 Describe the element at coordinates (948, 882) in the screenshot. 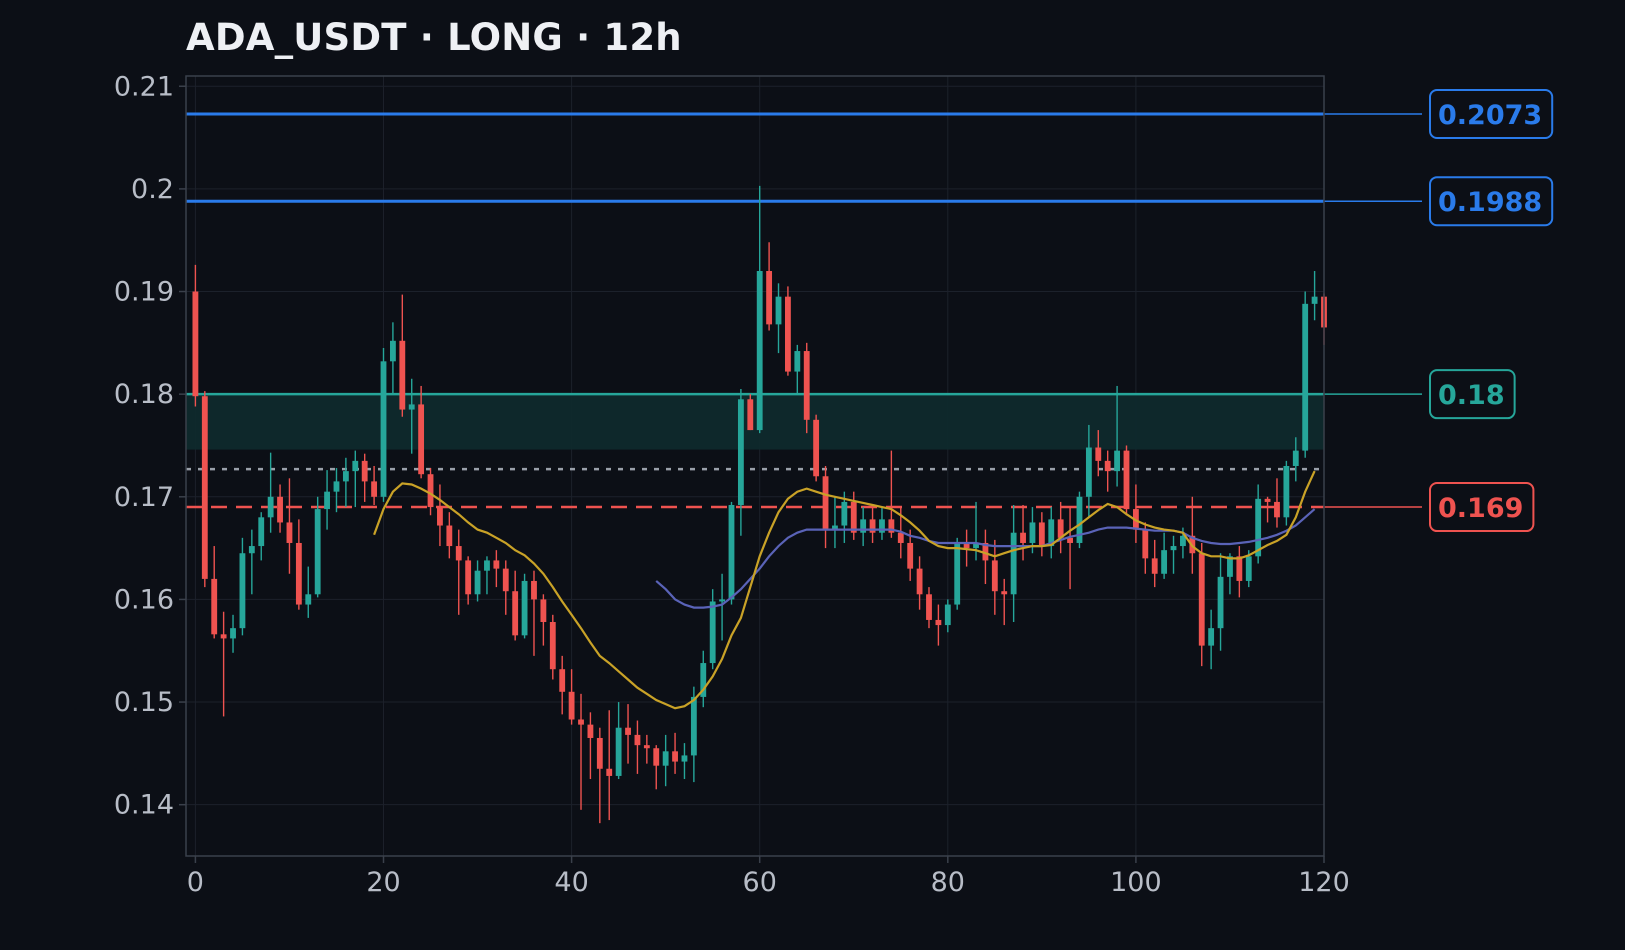

I see `x-tick-label: 80` at that location.